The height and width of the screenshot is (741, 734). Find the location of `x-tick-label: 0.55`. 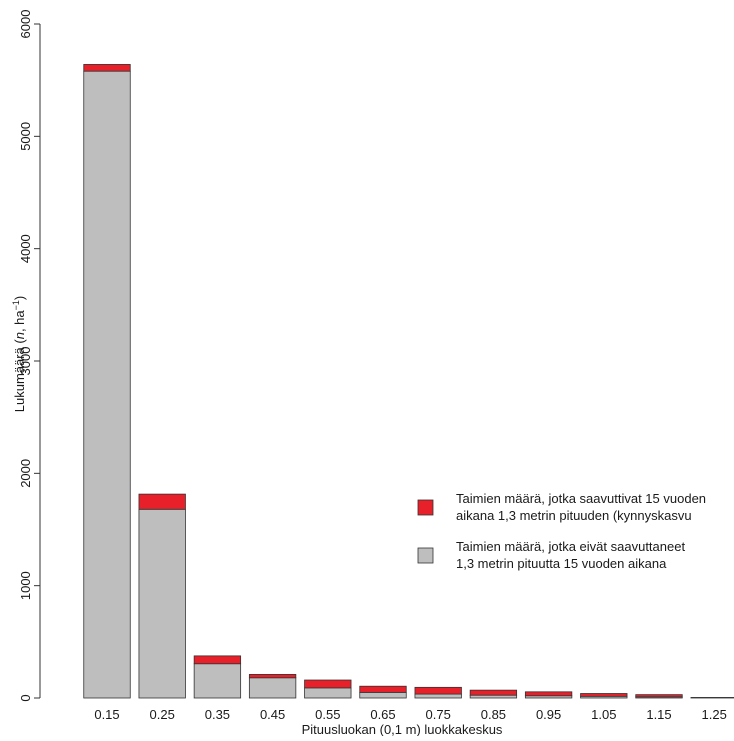

x-tick-label: 0.55 is located at coordinates (327, 714).